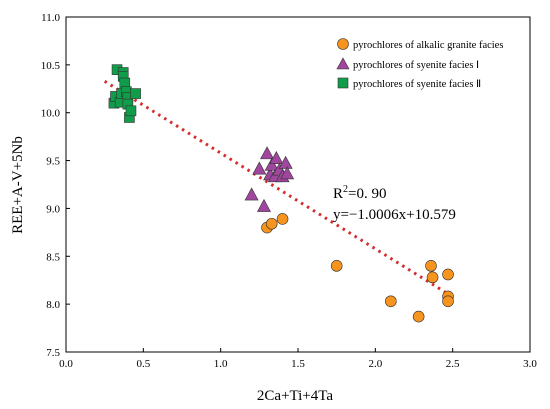 The image size is (550, 409). What do you see at coordinates (338, 194) in the screenshot?
I see `r2-label: R` at bounding box center [338, 194].